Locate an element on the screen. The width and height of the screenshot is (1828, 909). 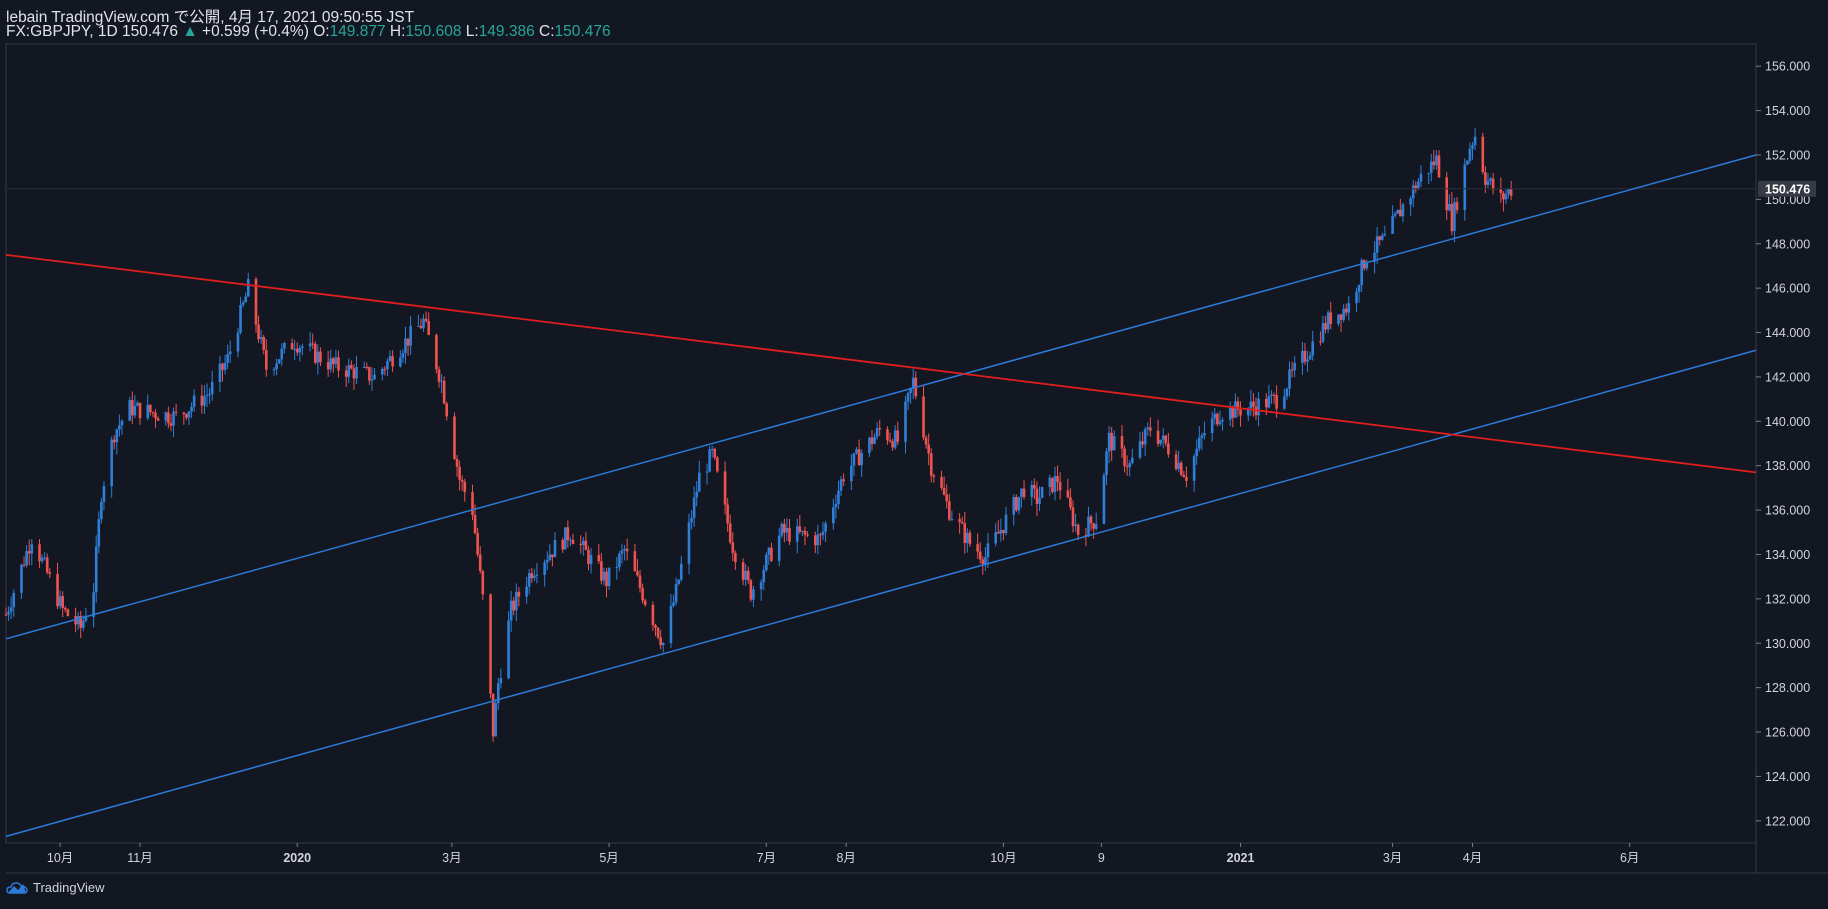
symbol-label: FX:GBPJPY, 1D is located at coordinates (62, 31).